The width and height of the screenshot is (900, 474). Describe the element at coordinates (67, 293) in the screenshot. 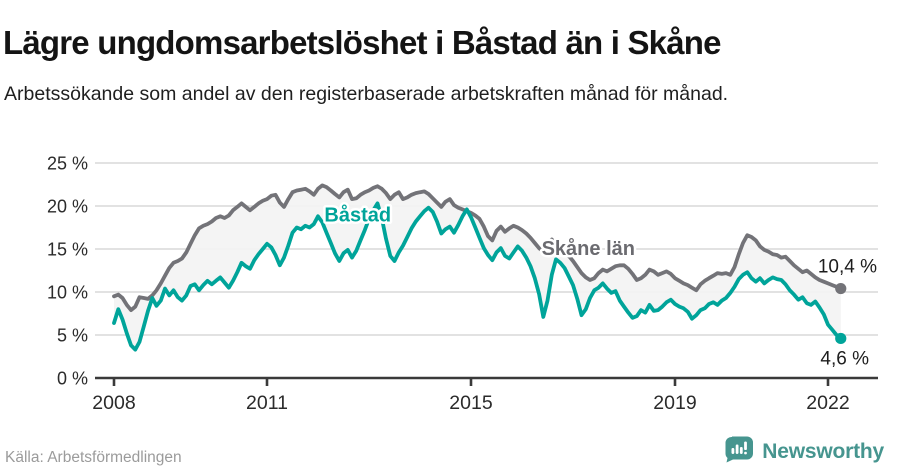

I see `y-tick-label: 10 %` at that location.